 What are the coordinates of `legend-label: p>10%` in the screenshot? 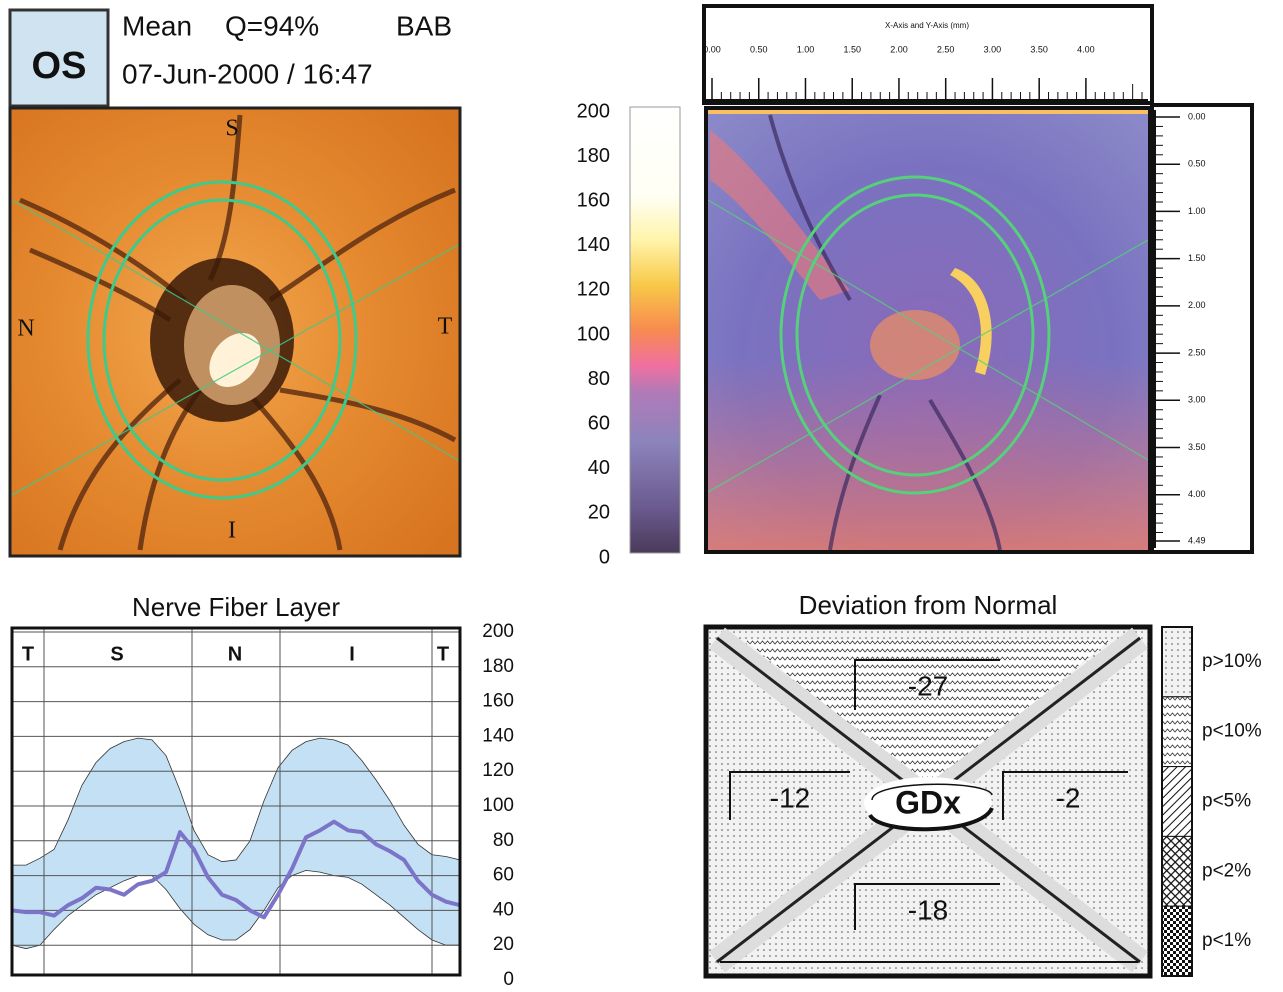 It's located at (1232, 661).